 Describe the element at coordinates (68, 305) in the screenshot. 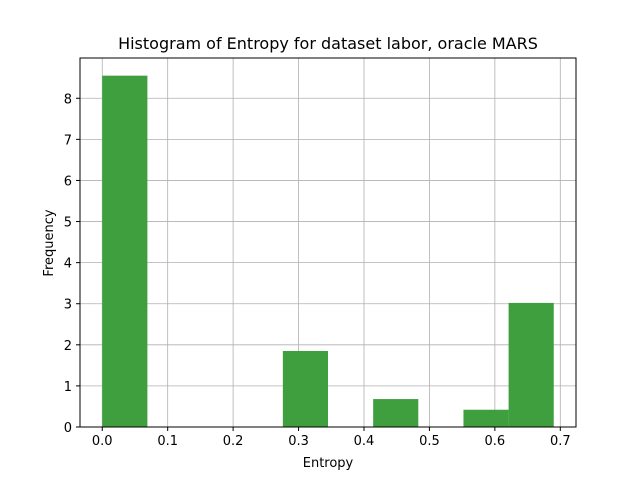

I see `y-tick-label: 3` at that location.